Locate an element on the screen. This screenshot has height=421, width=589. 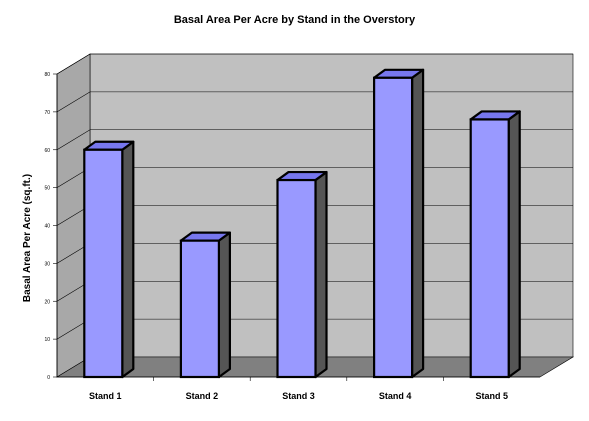
y-tick-label: 30 is located at coordinates (47, 264).